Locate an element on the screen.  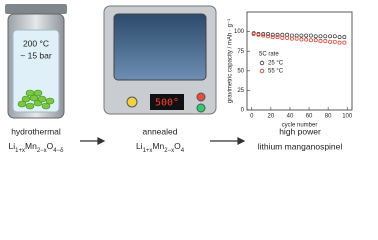
formula: Li1+xMn2−xO4−δ is located at coordinates (37, 147).